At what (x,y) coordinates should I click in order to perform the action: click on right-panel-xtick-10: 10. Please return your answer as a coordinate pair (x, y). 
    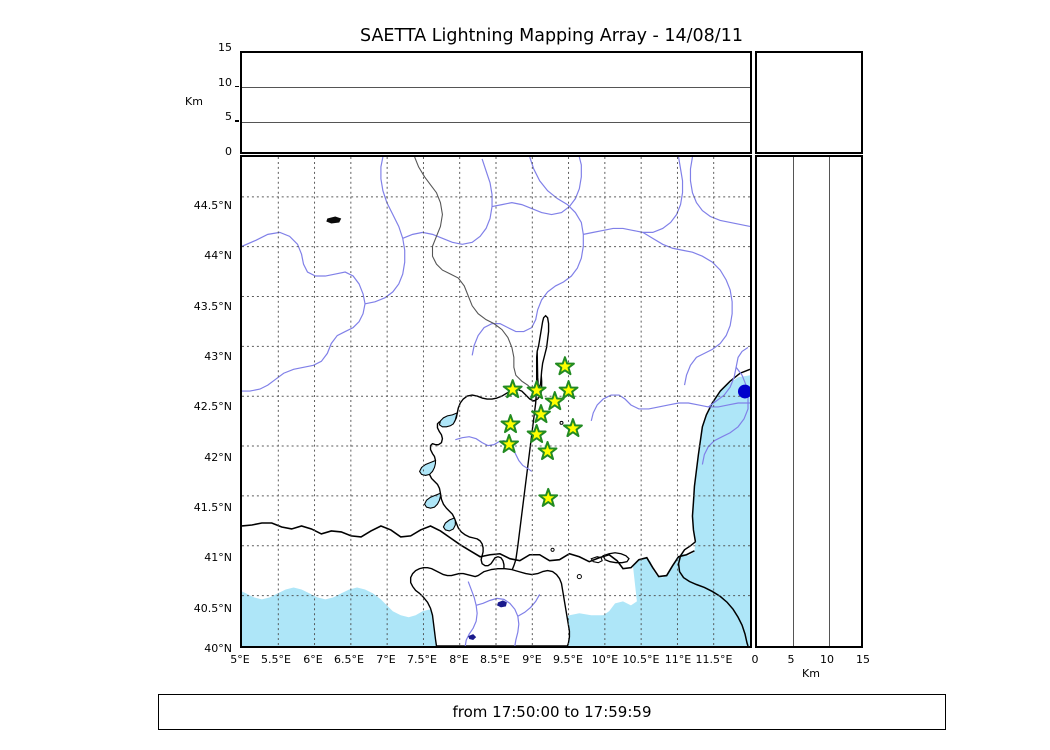
    Looking at the image, I should click on (827, 659).